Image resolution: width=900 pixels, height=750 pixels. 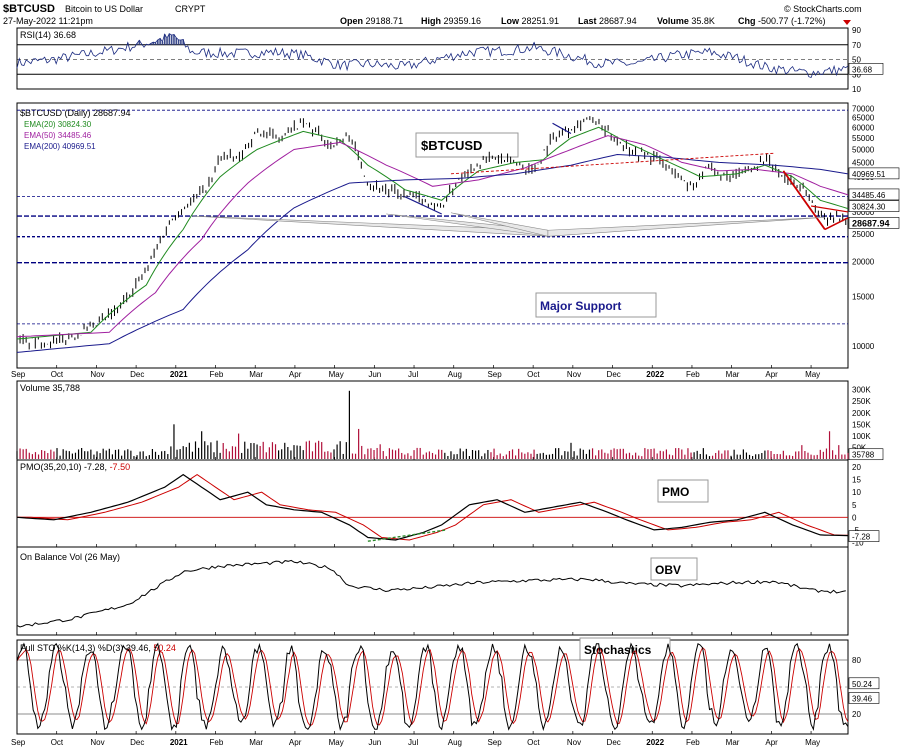 What do you see at coordinates (98, 648) in the screenshot?
I see `stochastics-title: Full STO %K(14,3) %D(3) 39.46, 50.24` at bounding box center [98, 648].